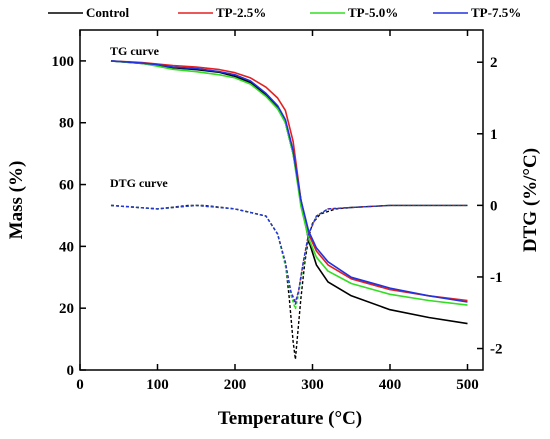  What do you see at coordinates (390, 385) in the screenshot?
I see `x-tick-label: 400` at bounding box center [390, 385].